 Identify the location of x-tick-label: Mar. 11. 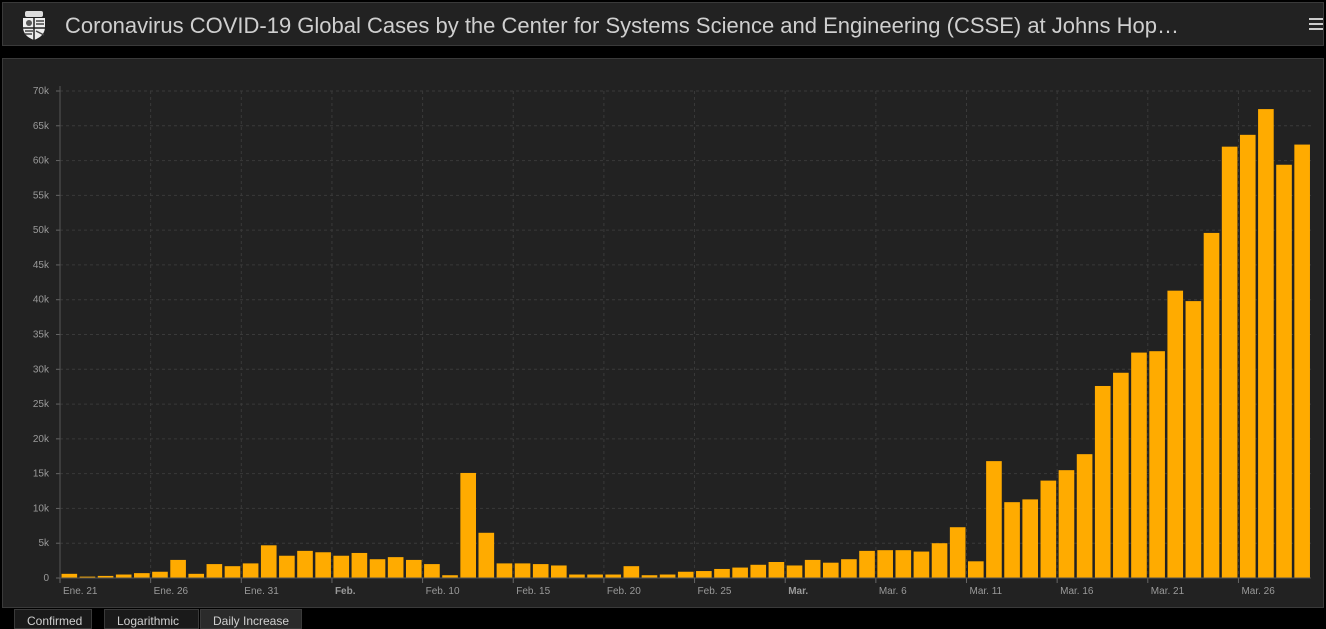
(986, 591).